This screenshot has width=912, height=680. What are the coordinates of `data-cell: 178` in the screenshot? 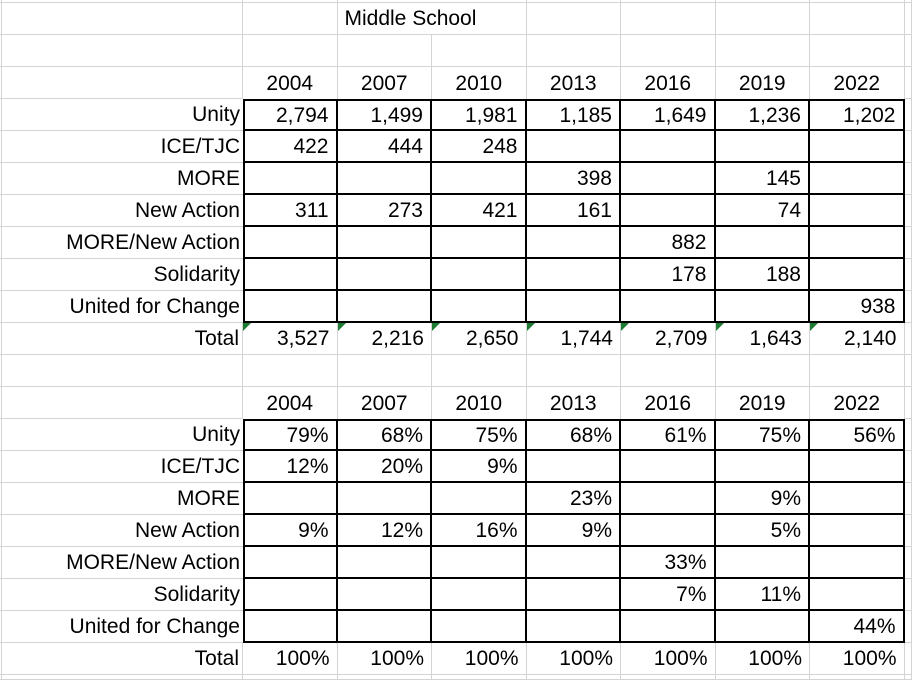 It's located at (668, 275).